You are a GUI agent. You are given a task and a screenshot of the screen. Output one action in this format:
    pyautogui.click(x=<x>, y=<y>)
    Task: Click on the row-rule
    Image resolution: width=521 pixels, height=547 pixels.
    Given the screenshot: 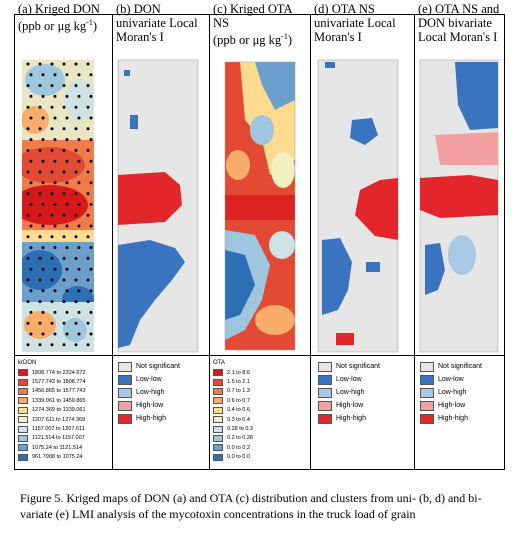 What is the action you would take?
    pyautogui.click(x=259, y=355)
    